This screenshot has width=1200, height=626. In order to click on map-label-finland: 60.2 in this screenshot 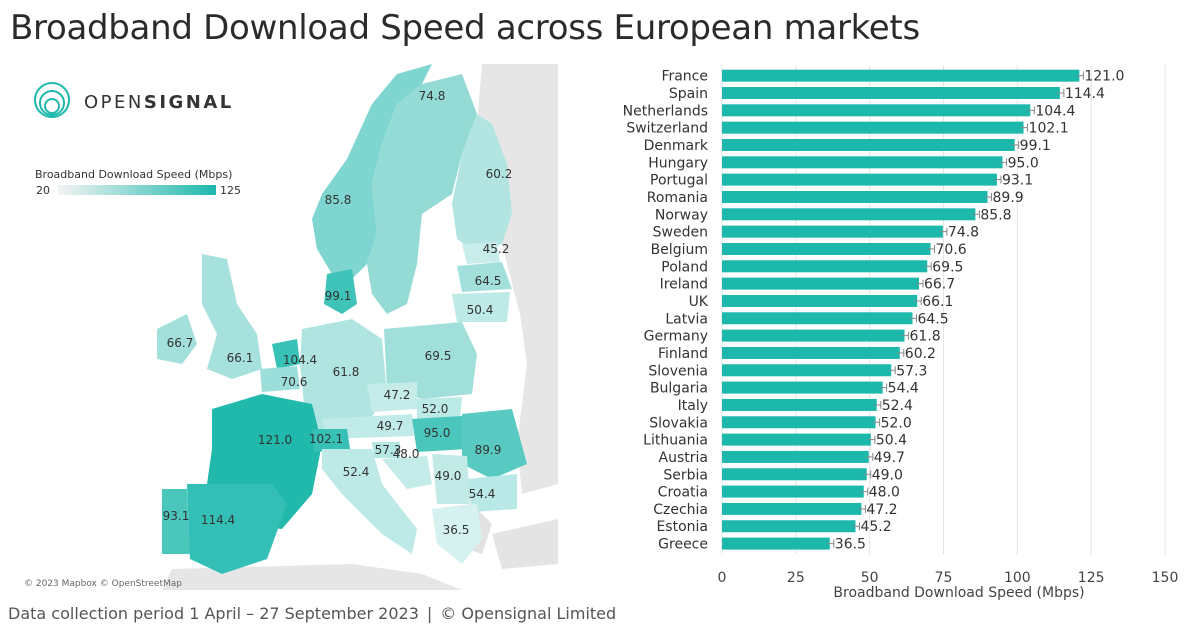, I will do `click(499, 174)`.